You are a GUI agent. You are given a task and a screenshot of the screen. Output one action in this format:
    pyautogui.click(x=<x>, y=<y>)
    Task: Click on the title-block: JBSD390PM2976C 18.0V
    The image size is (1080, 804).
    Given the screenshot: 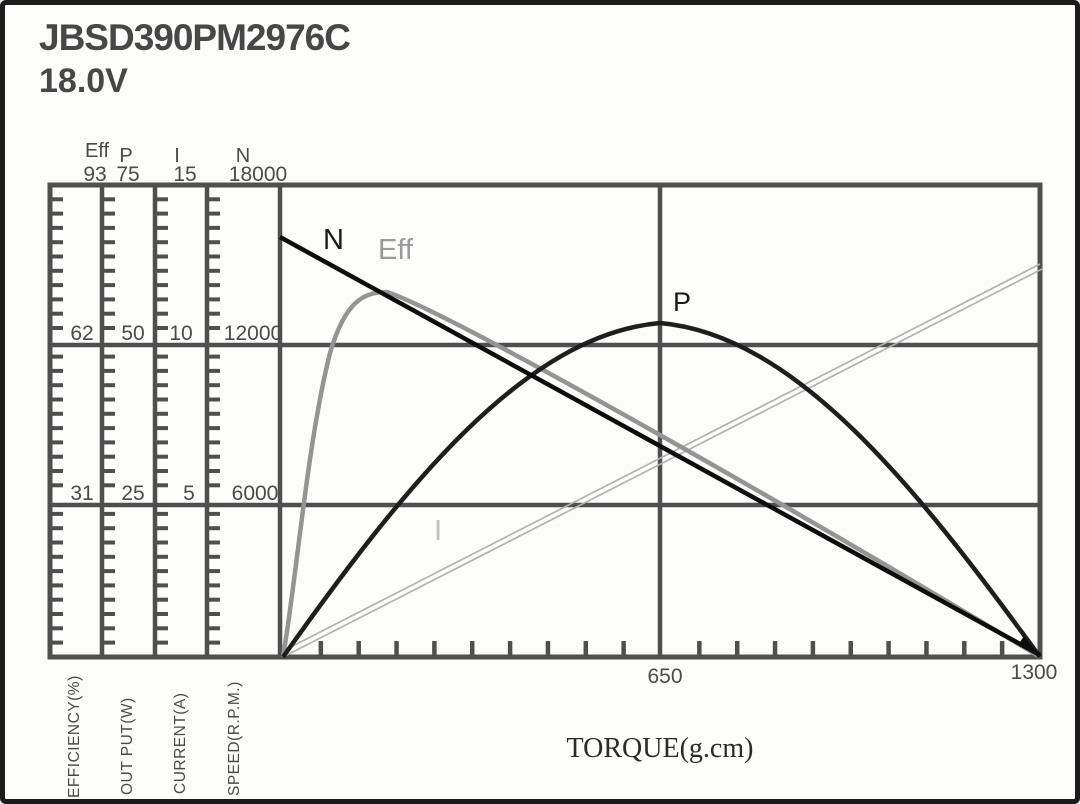 What is the action you would take?
    pyautogui.click(x=195, y=59)
    